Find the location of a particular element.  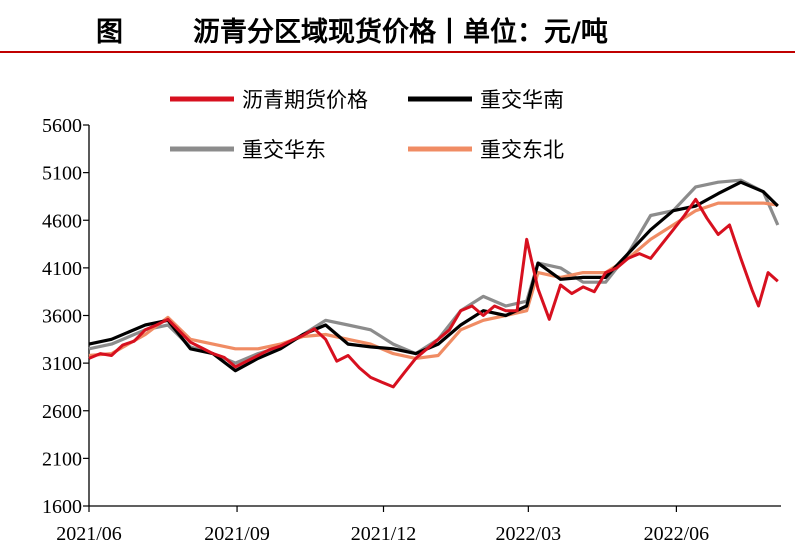

y-tick-label: 2600 is located at coordinates (62, 412).